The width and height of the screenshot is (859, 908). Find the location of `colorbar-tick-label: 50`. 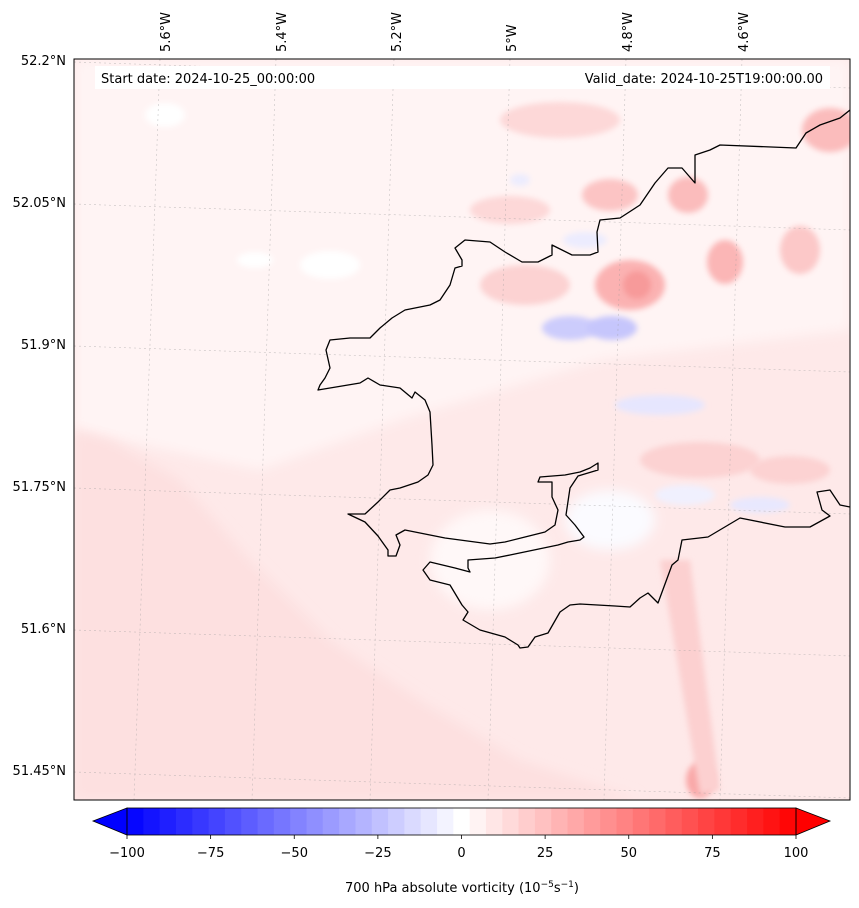

colorbar-tick-label: 50 is located at coordinates (628, 853).